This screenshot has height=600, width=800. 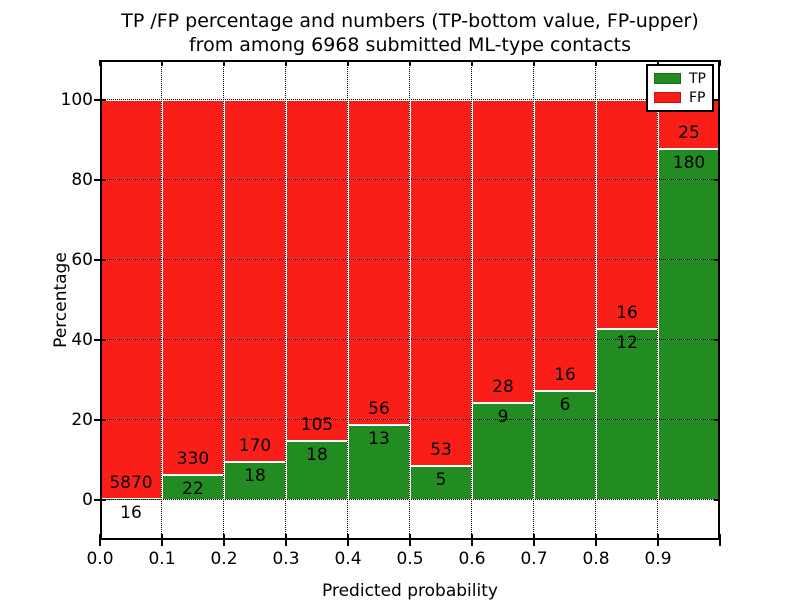 What do you see at coordinates (410, 559) in the screenshot?
I see `x-tick-label: 0.5` at bounding box center [410, 559].